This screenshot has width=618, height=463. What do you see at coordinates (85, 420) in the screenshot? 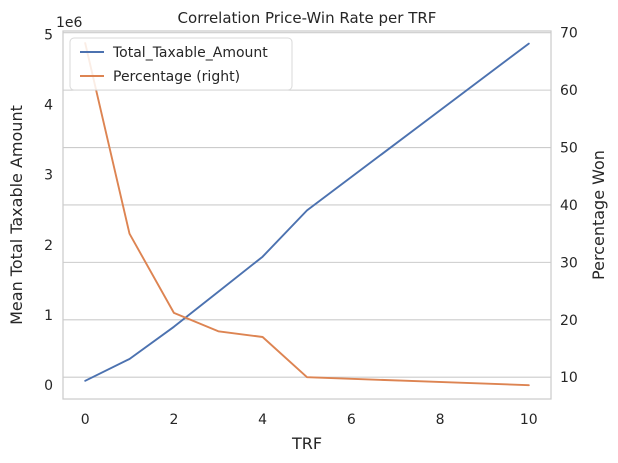
I see `x-tick-label-0: 0` at bounding box center [85, 420].